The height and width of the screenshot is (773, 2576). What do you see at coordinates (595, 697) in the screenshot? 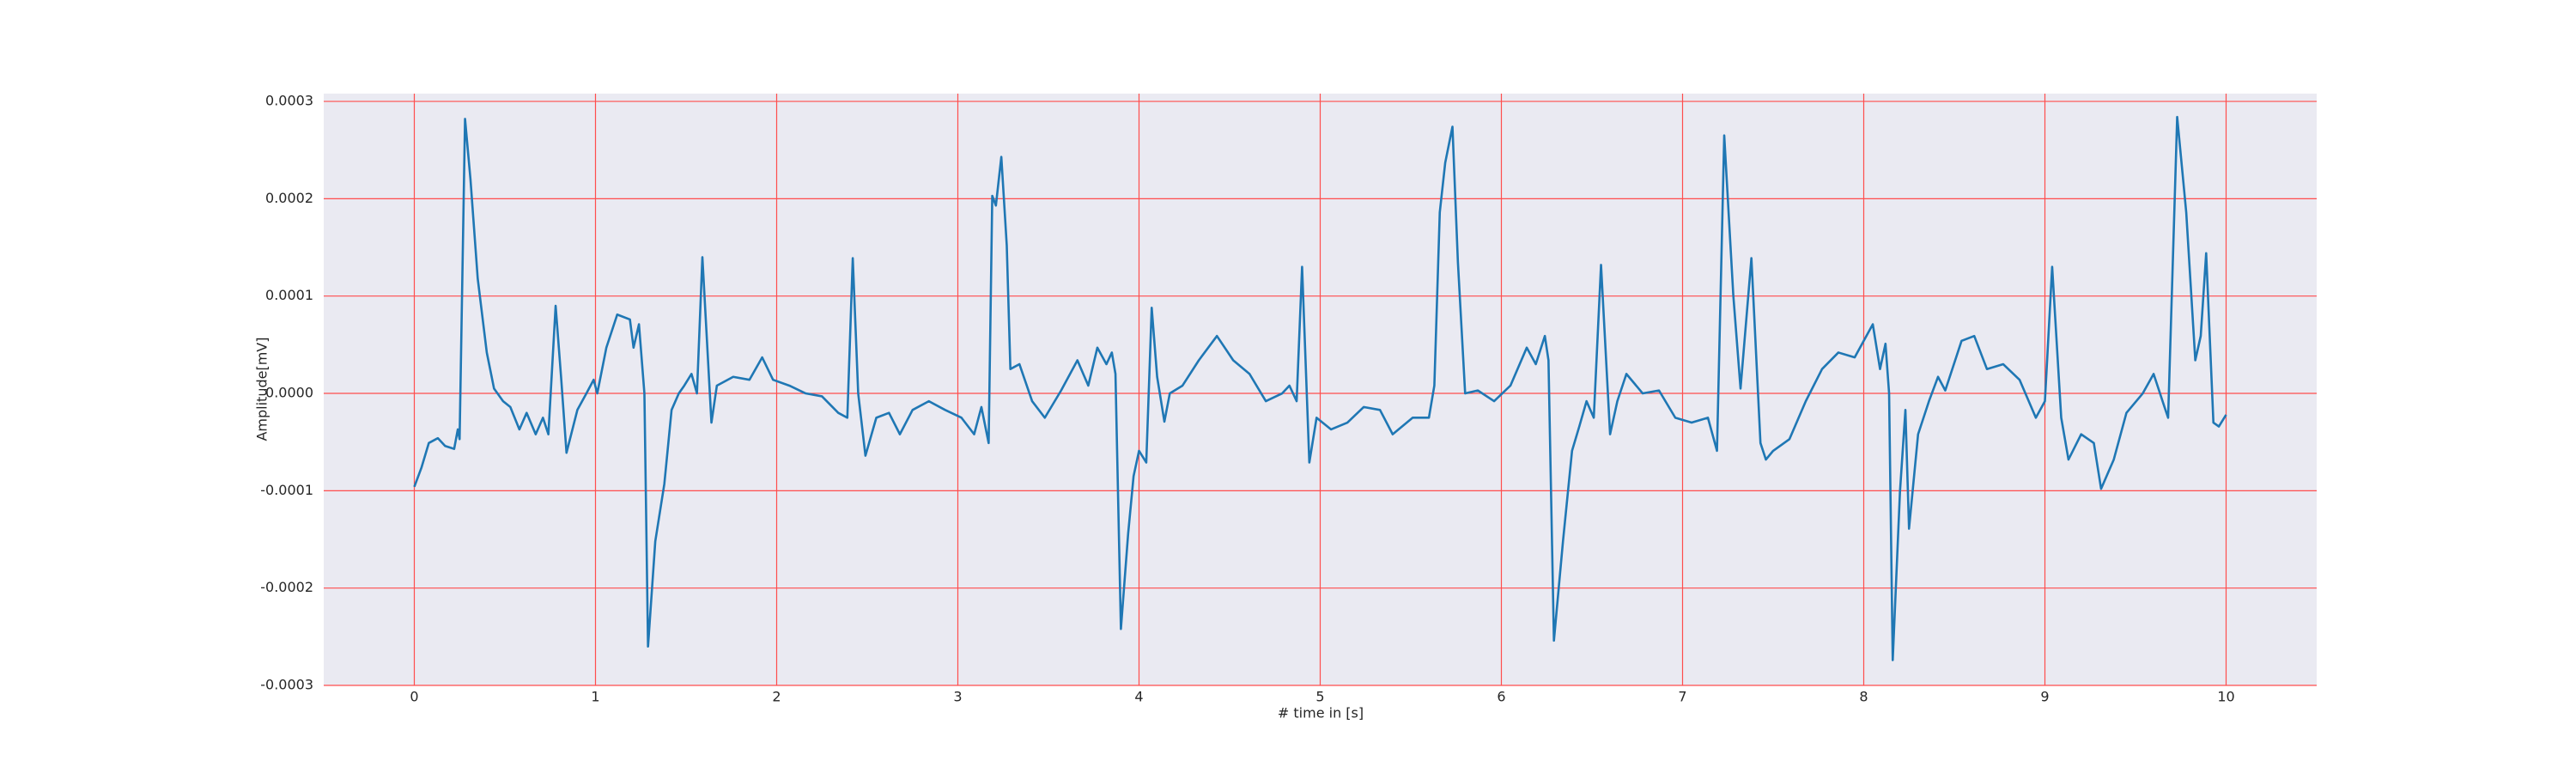
I see `x-tick-label: 1` at bounding box center [595, 697].